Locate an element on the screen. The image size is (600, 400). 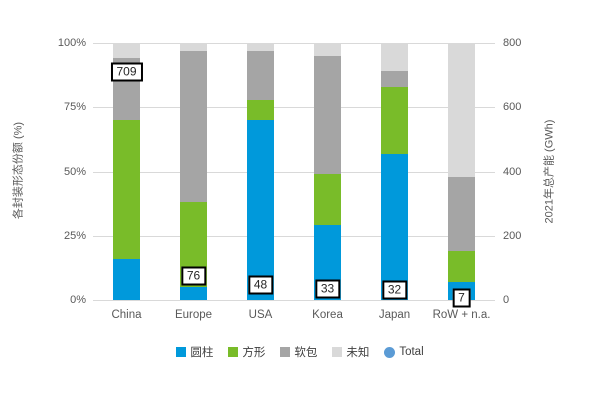
left-tick-label: 75% is located at coordinates (74, 107).